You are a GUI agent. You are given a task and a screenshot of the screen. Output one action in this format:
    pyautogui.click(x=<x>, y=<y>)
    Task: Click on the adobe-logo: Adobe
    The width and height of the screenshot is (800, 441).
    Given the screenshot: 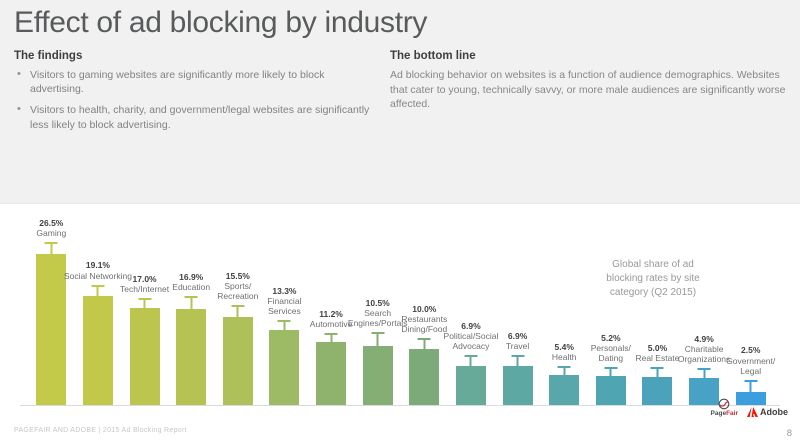 What is the action you would take?
    pyautogui.click(x=767, y=412)
    